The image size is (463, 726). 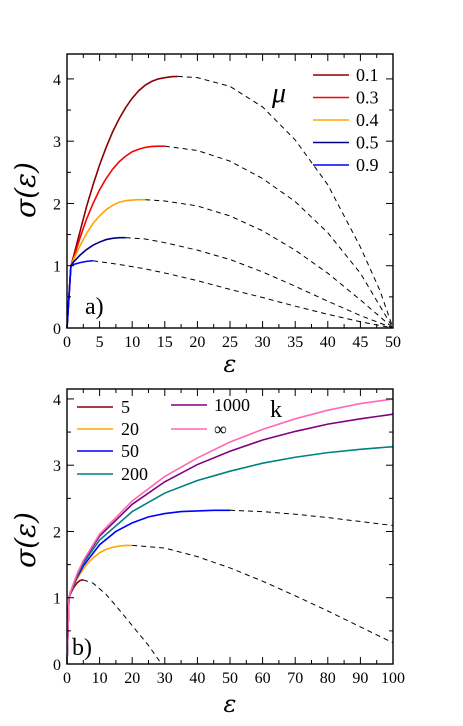 I want to click on series-50-dashed-line, so click(x=311, y=518).